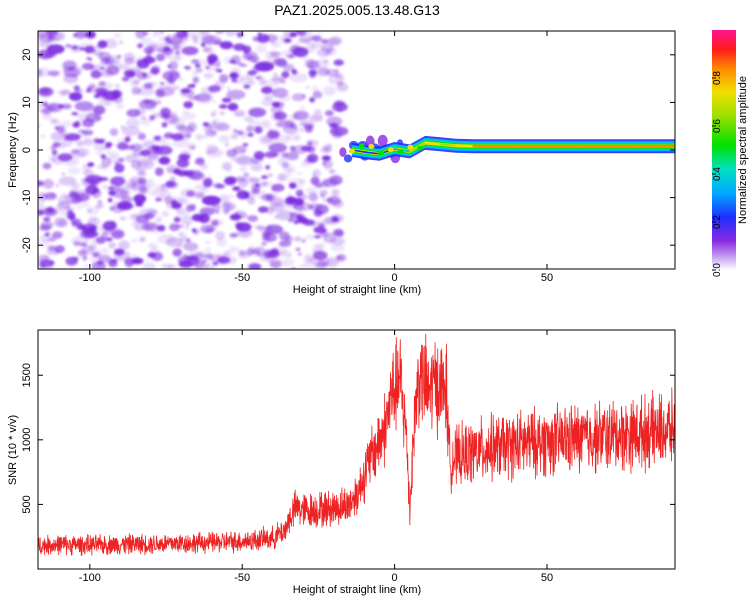 This screenshot has height=600, width=750. What do you see at coordinates (717, 174) in the screenshot?
I see `colorbar-ticks: 0.0 0.2 0.4 0.6 0.8` at bounding box center [717, 174].